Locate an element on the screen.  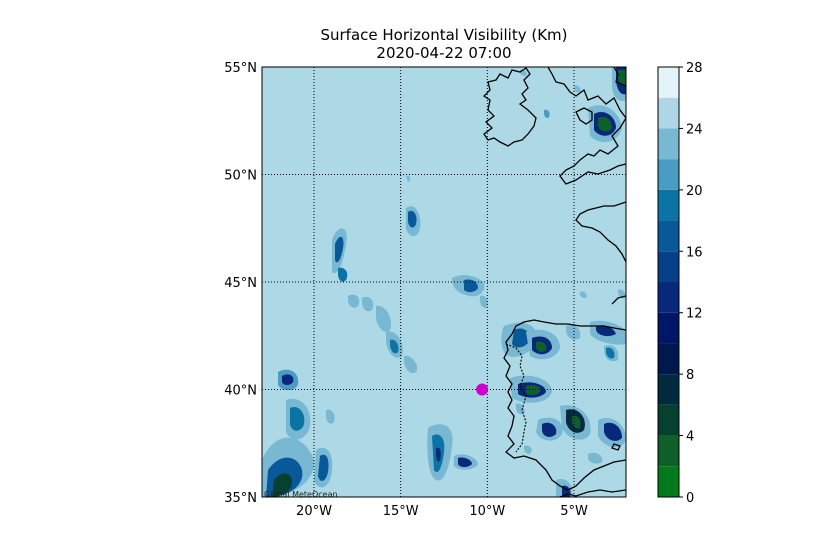
colorbar-tick-label: 8 is located at coordinates (690, 375).